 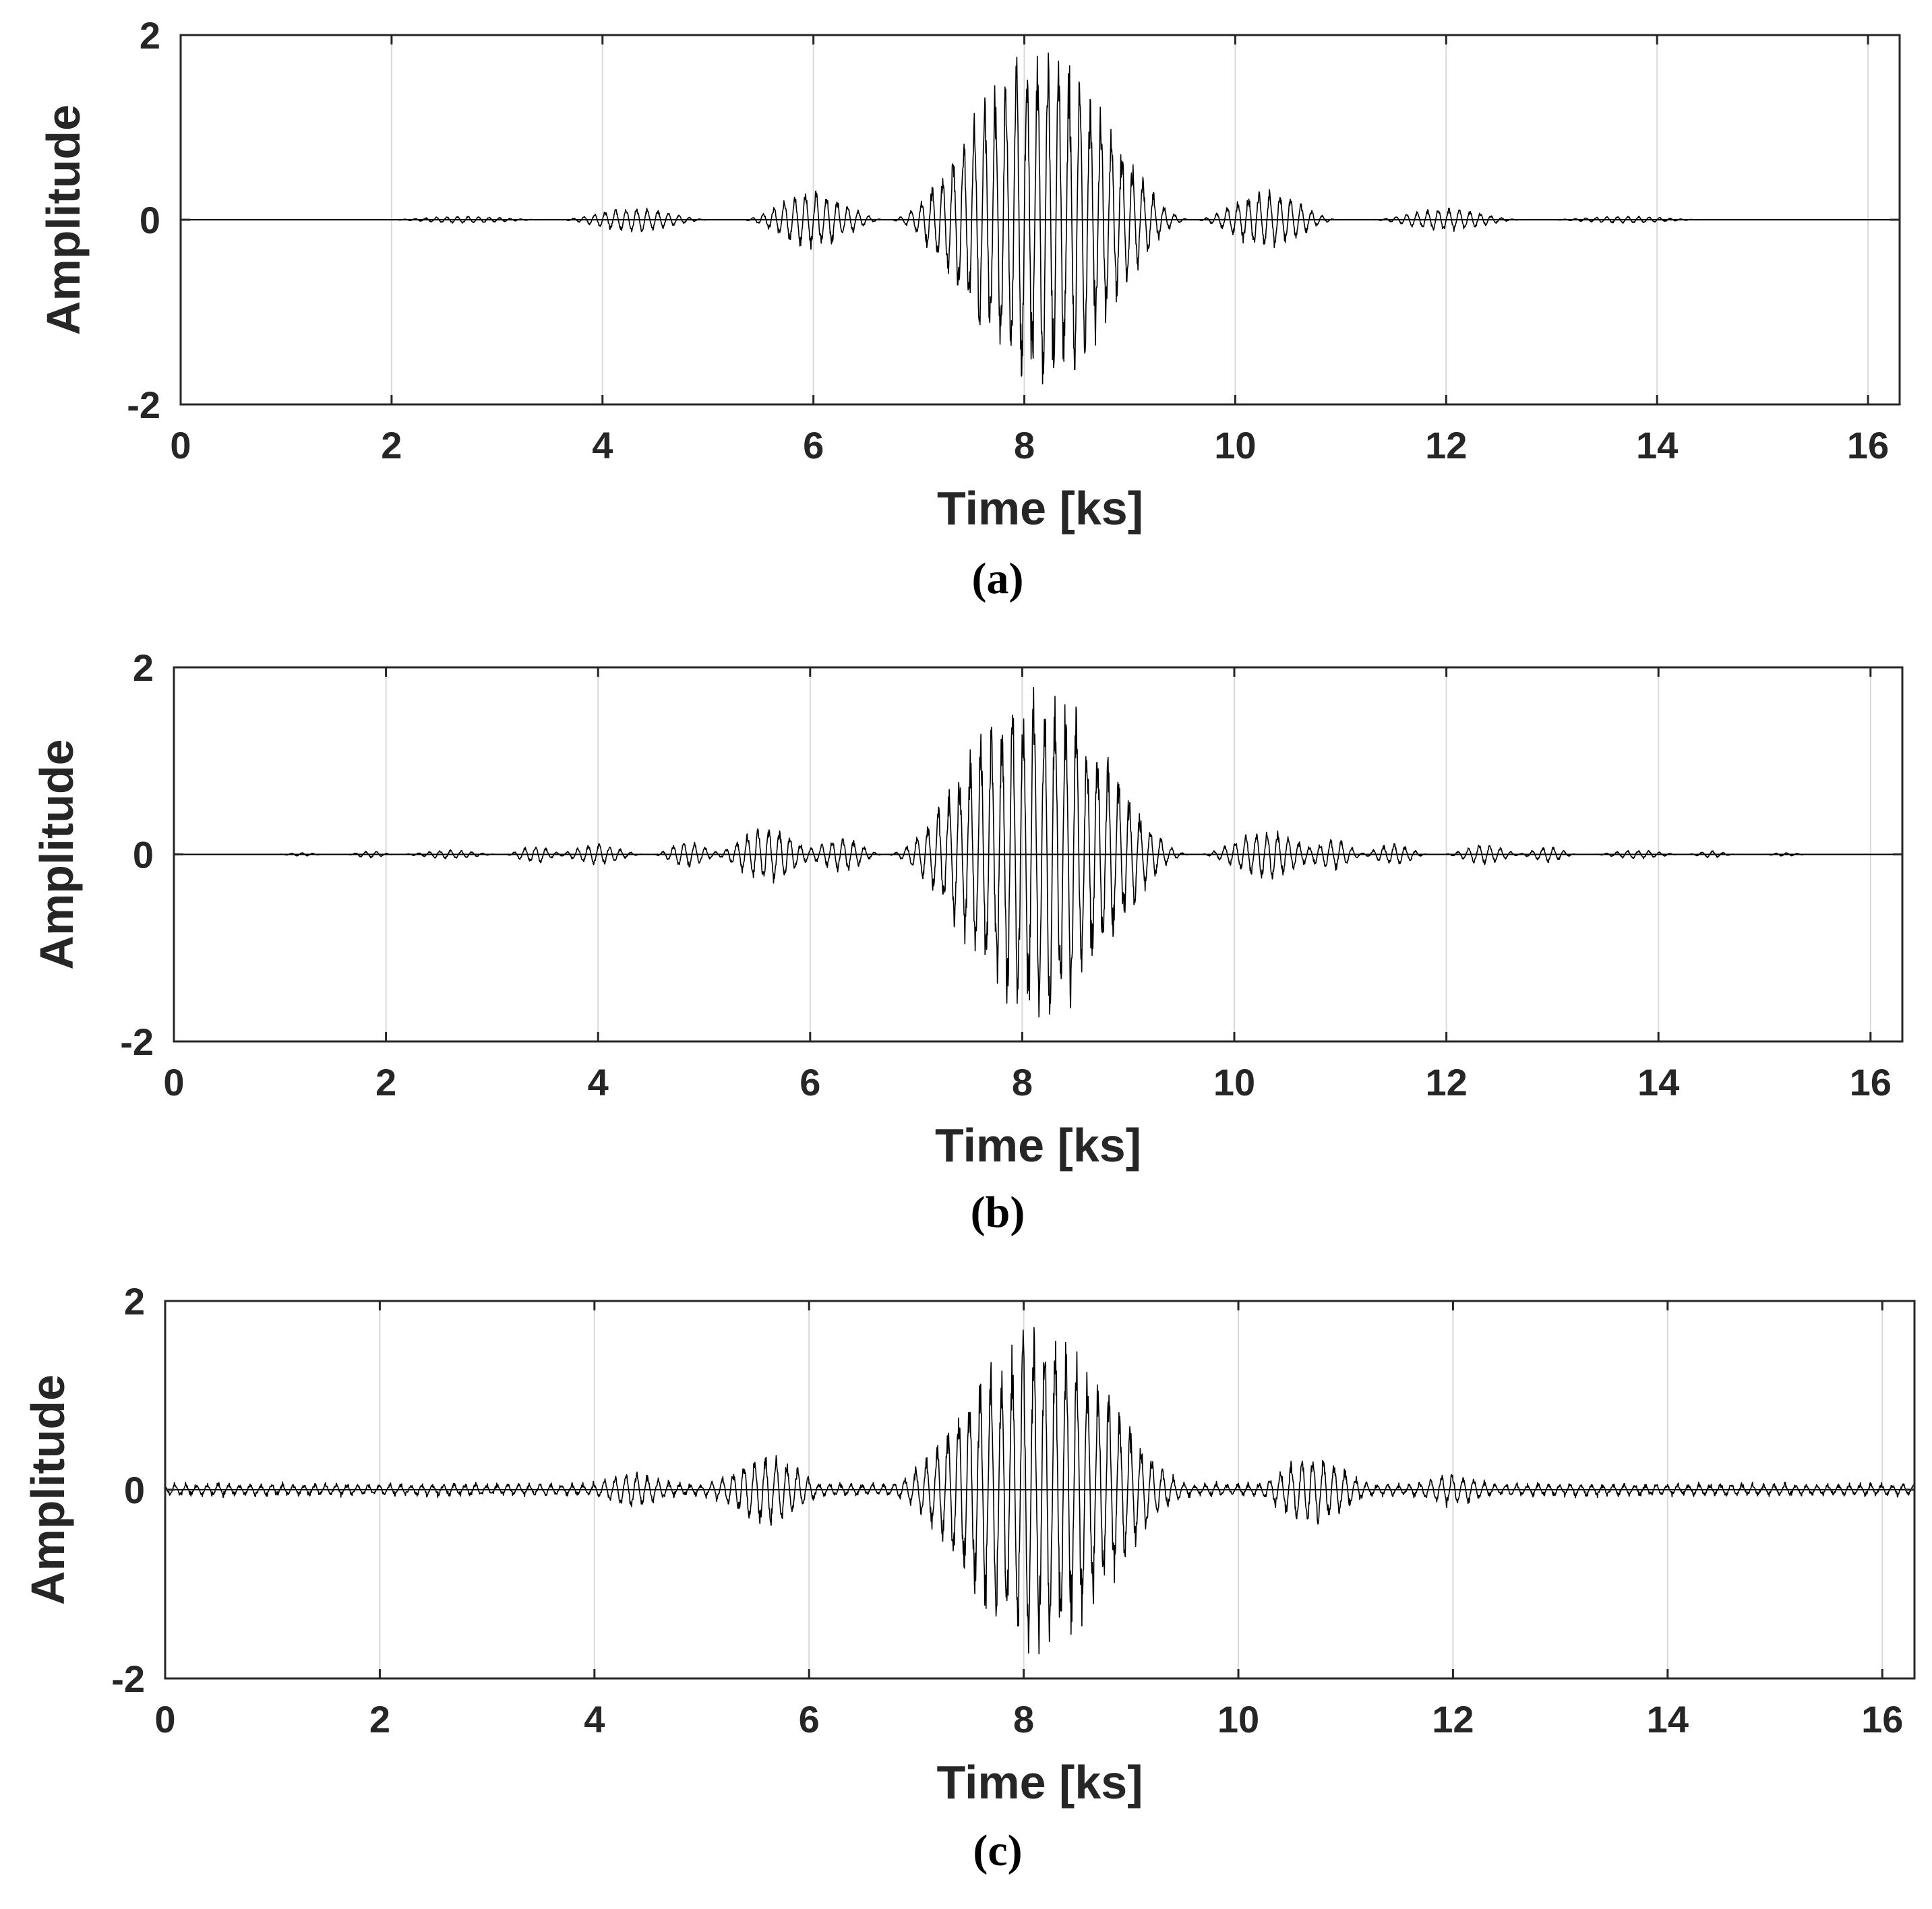 What do you see at coordinates (998, 1212) in the screenshot?
I see `panel-caption: (b)` at bounding box center [998, 1212].